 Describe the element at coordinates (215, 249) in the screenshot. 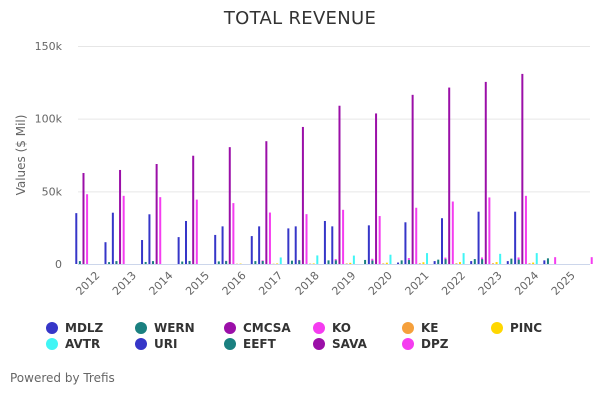

I see `bar-uri-2015` at that location.